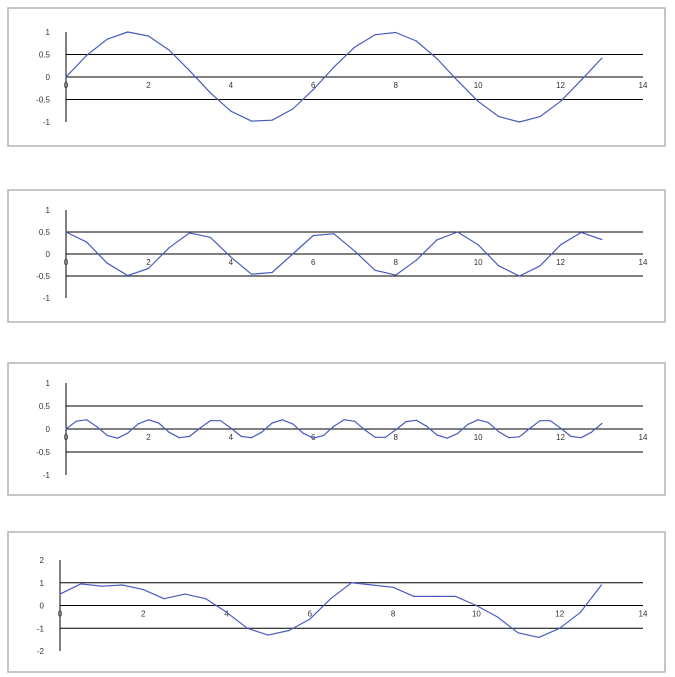 Image resolution: width=675 pixels, height=677 pixels. Describe the element at coordinates (47, 298) in the screenshot. I see `y-tick-label: -1` at that location.